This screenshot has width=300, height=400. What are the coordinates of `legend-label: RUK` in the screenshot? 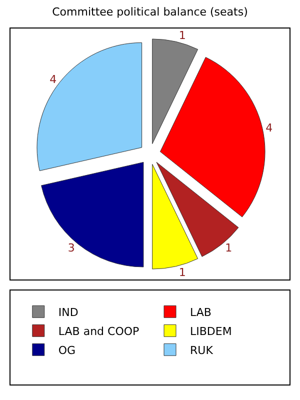 It's located at (202, 350).